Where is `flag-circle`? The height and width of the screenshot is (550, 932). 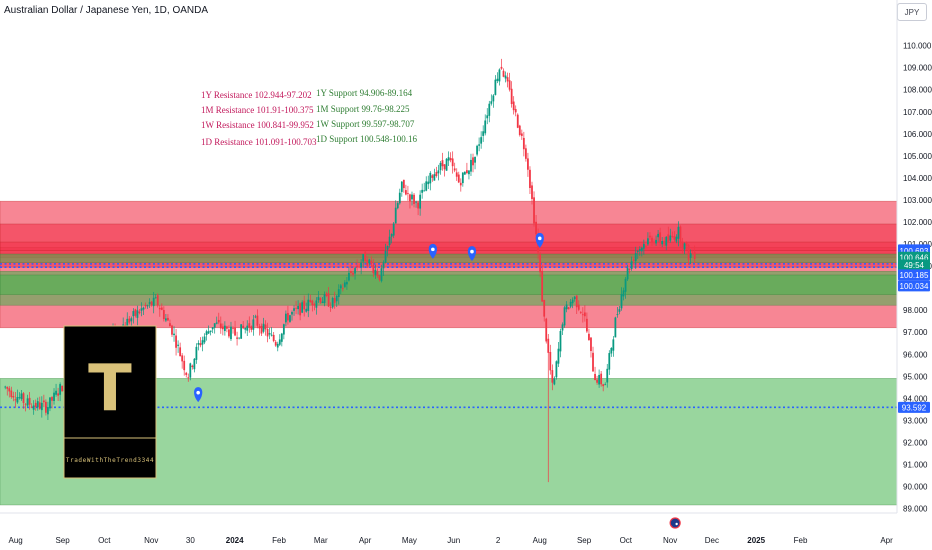 flag-circle is located at coordinates (675, 523).